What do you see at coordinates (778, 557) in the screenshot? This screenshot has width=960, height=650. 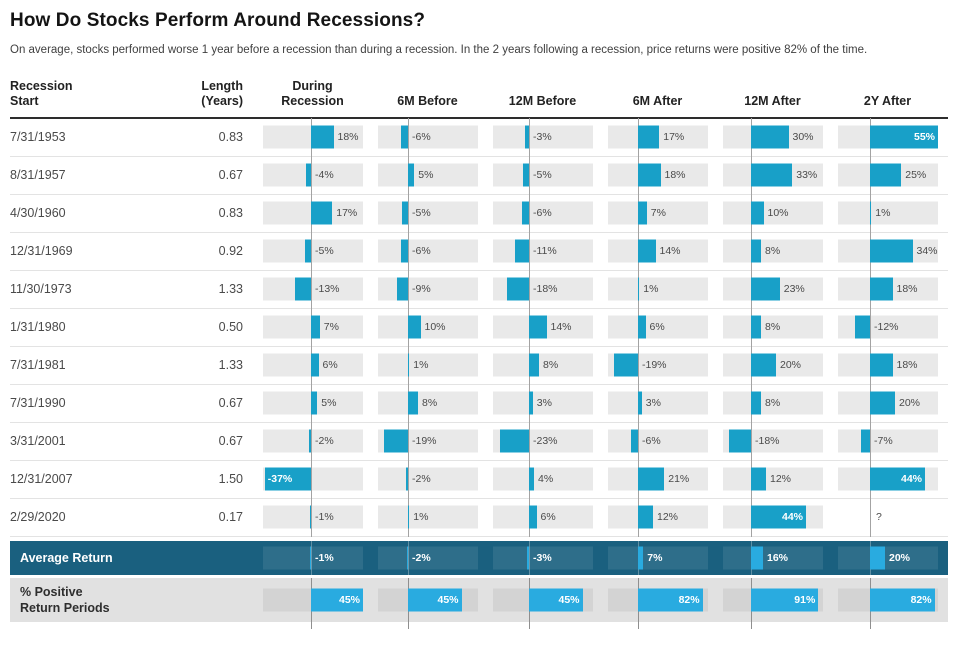 I see `bar-value-label: 16%` at bounding box center [778, 557].